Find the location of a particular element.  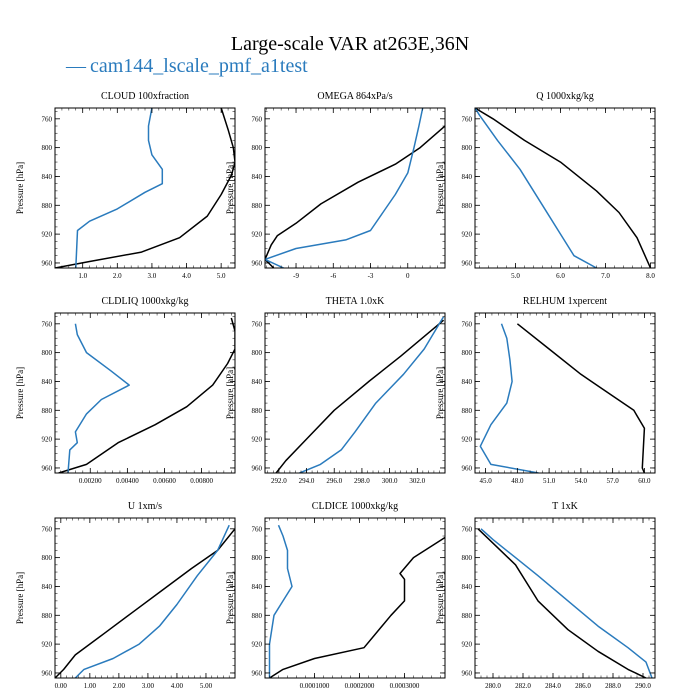

x-tick-label: 286.0 is located at coordinates (583, 686).